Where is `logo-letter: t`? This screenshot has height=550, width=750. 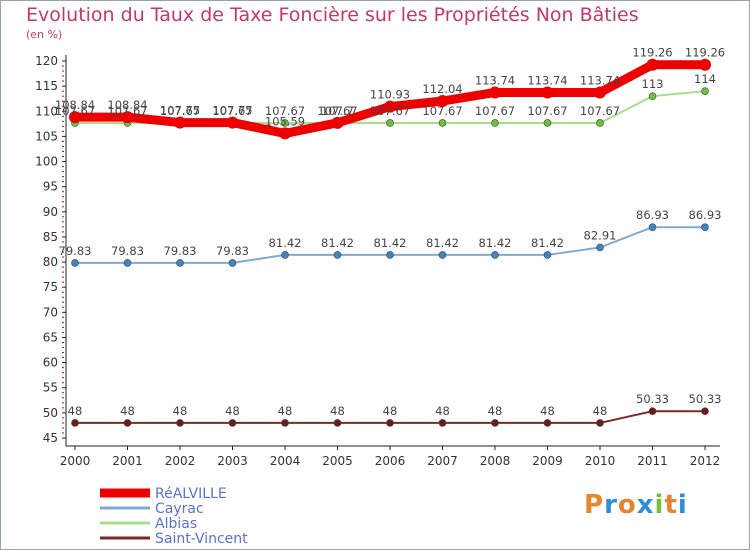 logo-letter: t is located at coordinates (671, 505).